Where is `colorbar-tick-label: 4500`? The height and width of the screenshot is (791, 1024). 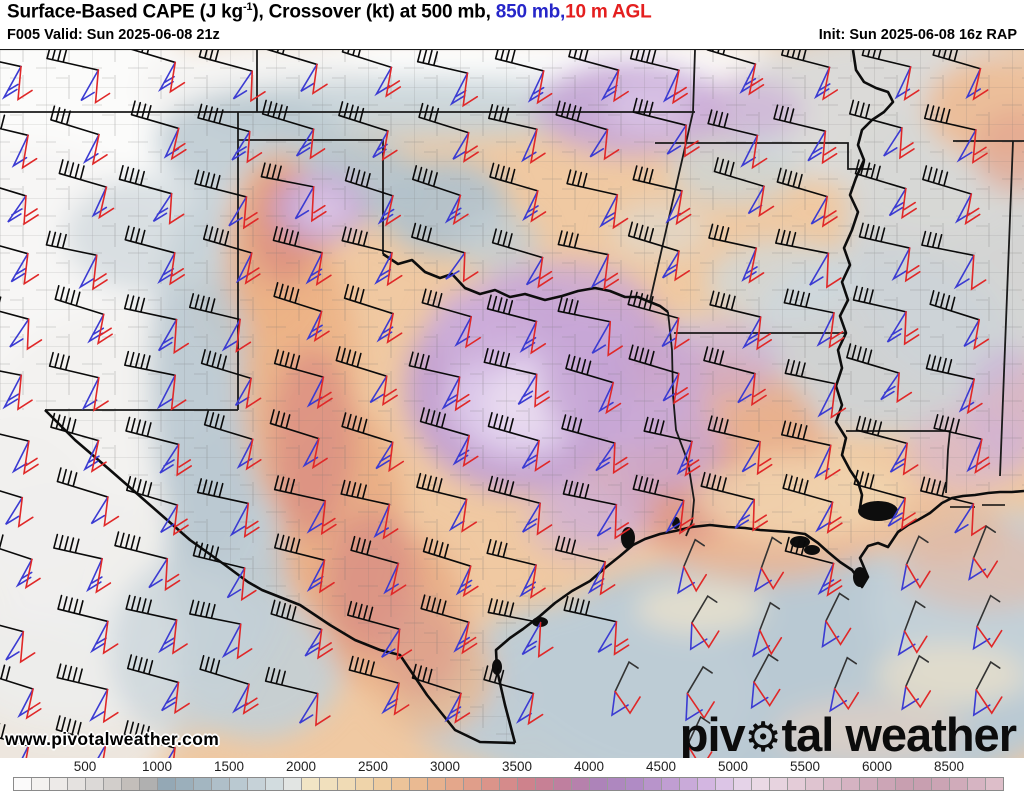 colorbar-tick-label: 4500 is located at coordinates (661, 766).